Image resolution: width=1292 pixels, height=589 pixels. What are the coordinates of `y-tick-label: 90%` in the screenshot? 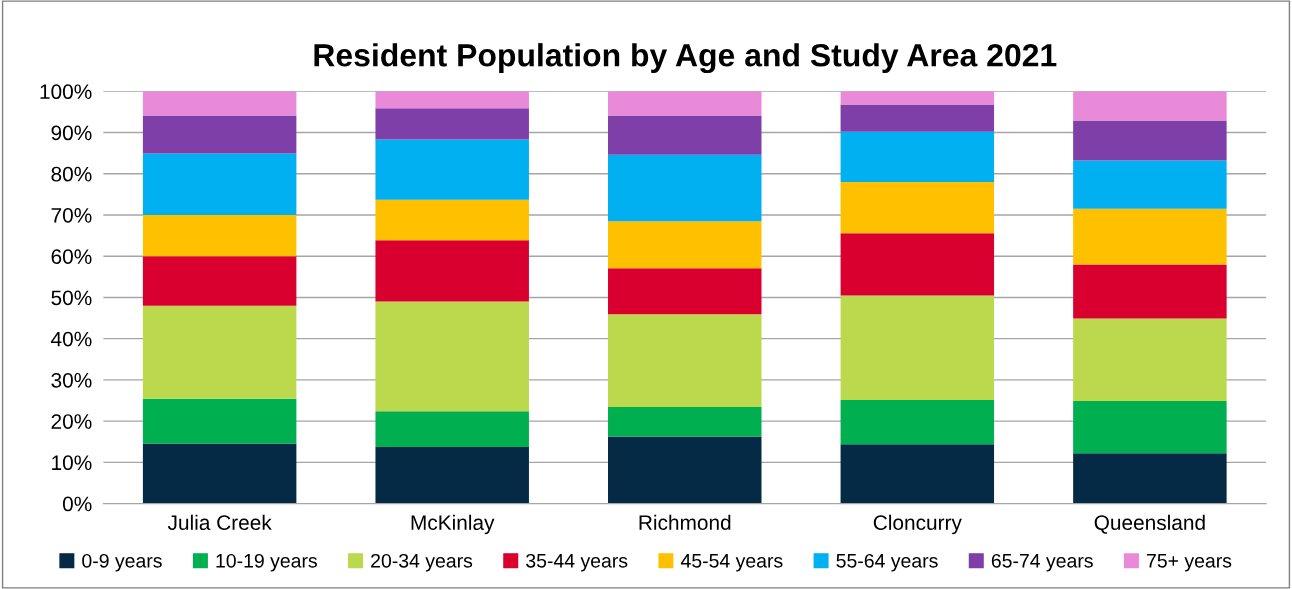 It's located at (71, 133).